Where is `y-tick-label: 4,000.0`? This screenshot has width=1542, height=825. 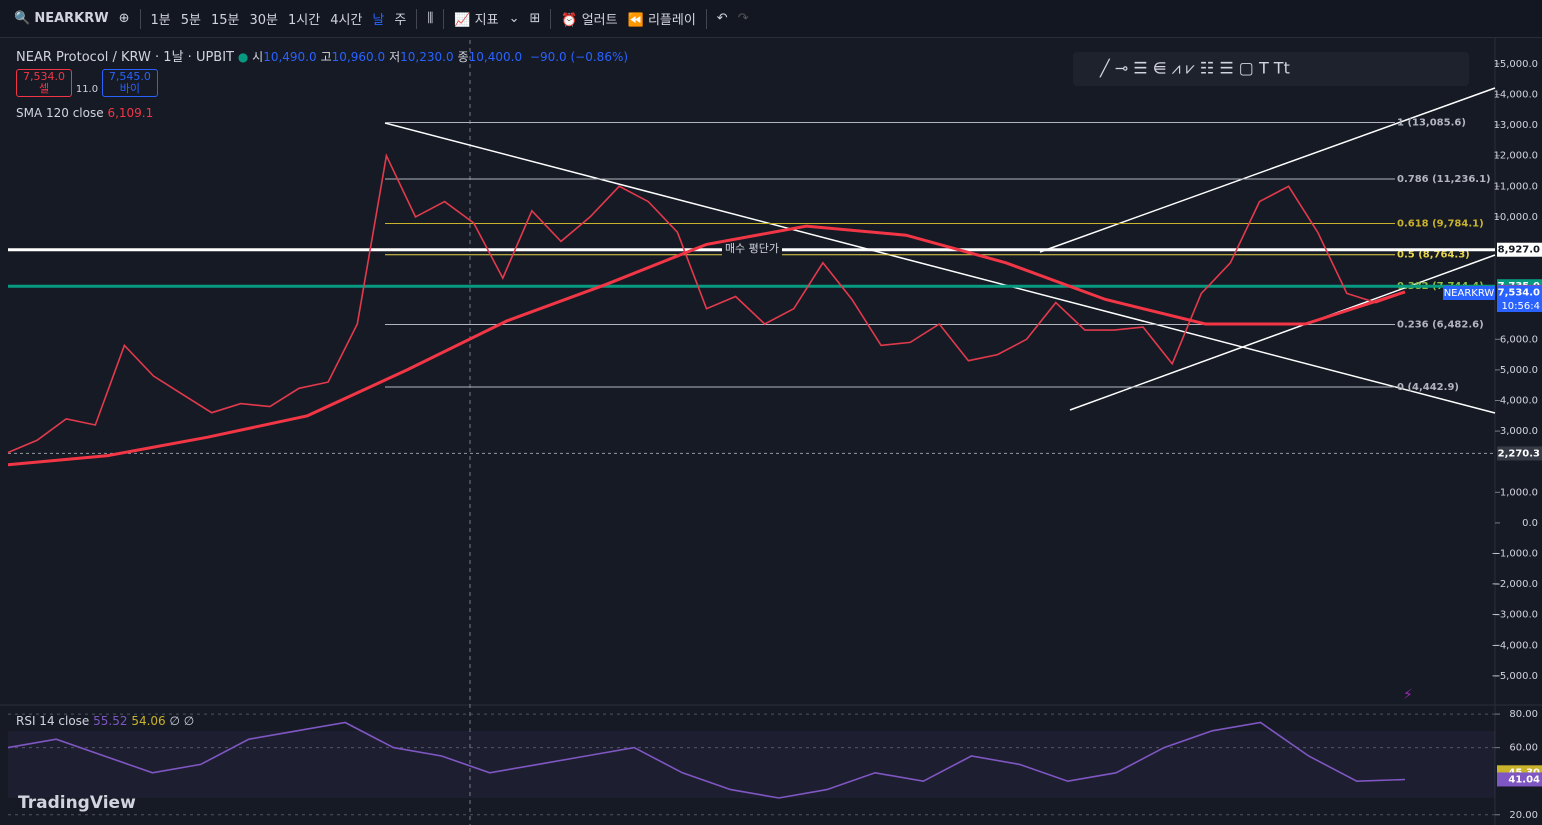
y-tick-label: 4,000.0 is located at coordinates (1519, 401).